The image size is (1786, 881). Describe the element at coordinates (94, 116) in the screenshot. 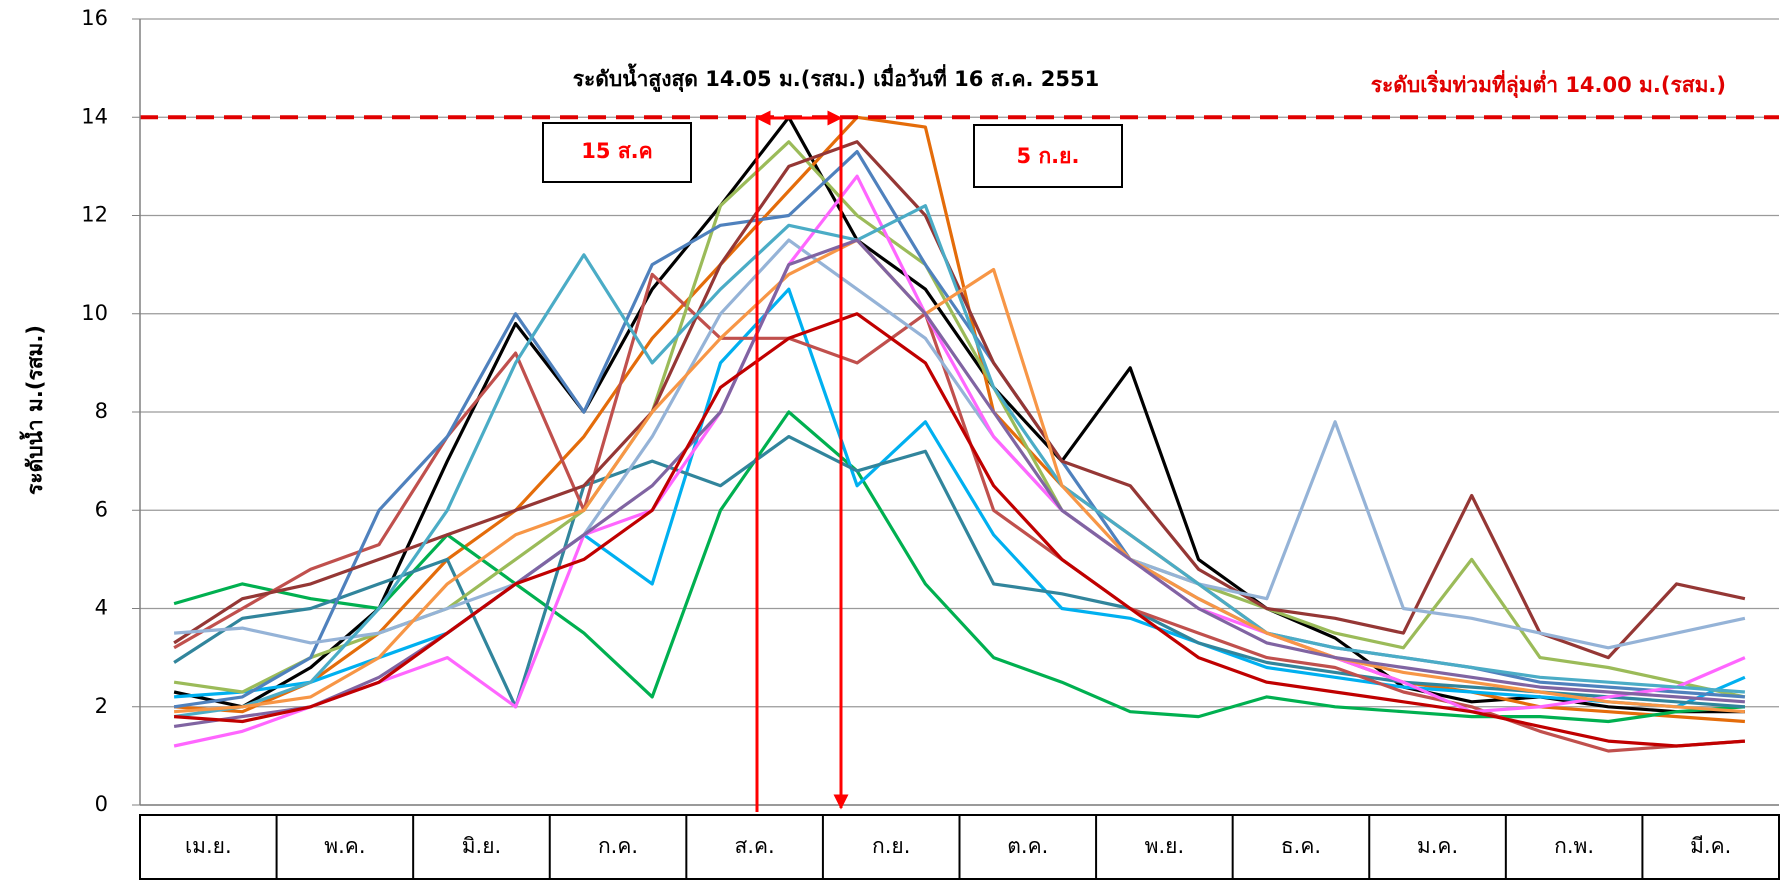

I see `y-tick-label: 14` at that location.